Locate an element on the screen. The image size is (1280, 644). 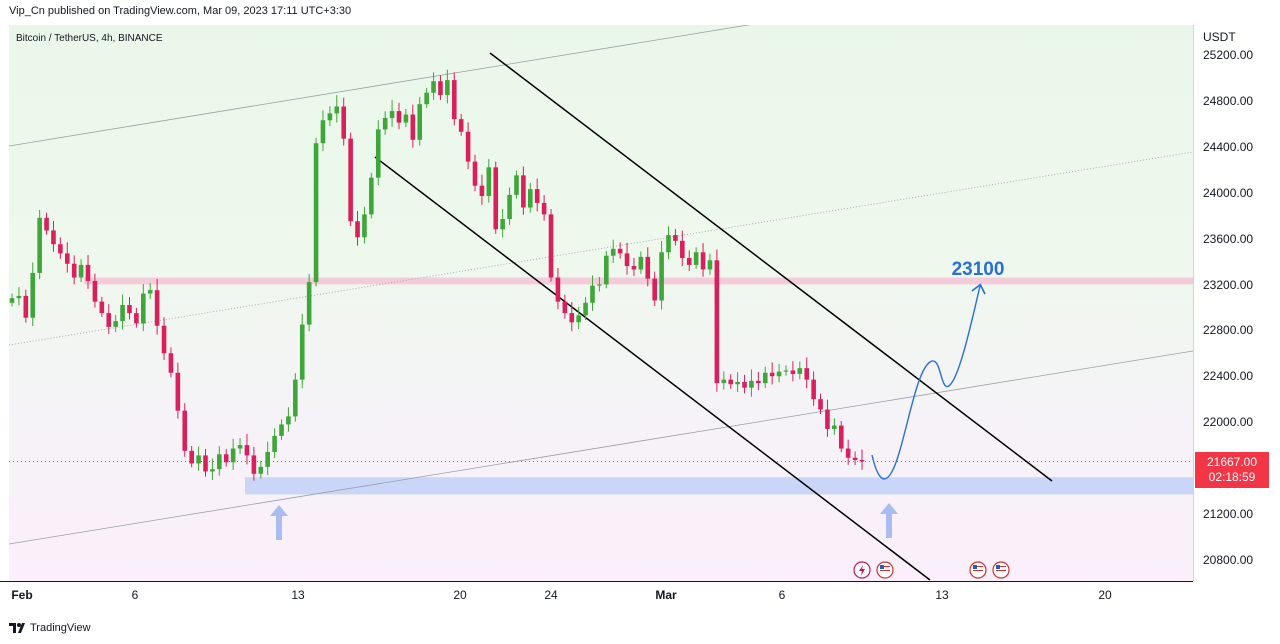
last-price-tag: 21667.00 02:18:59 is located at coordinates (1232, 470).